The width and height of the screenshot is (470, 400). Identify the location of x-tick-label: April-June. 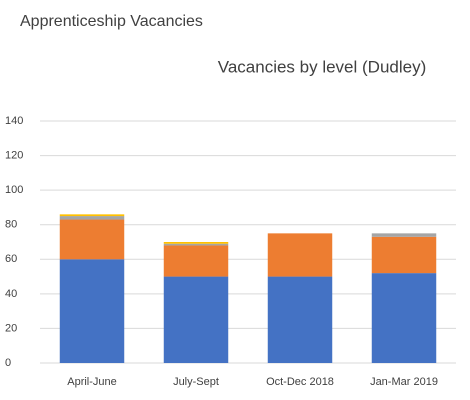
(92, 382).